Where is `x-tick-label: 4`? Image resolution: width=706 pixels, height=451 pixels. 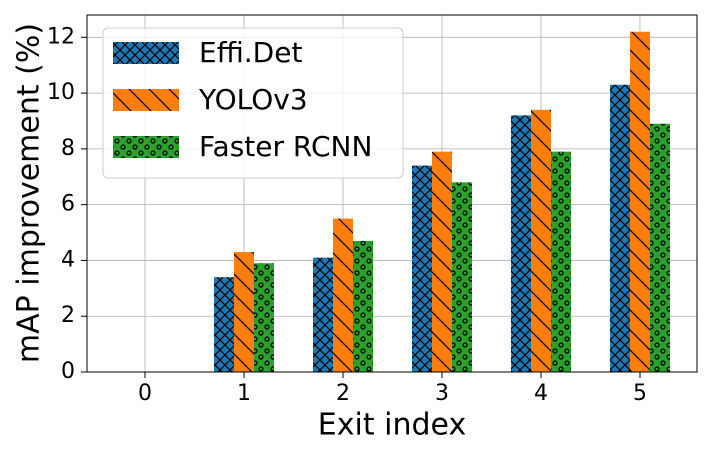 x-tick-label: 4 is located at coordinates (541, 393).